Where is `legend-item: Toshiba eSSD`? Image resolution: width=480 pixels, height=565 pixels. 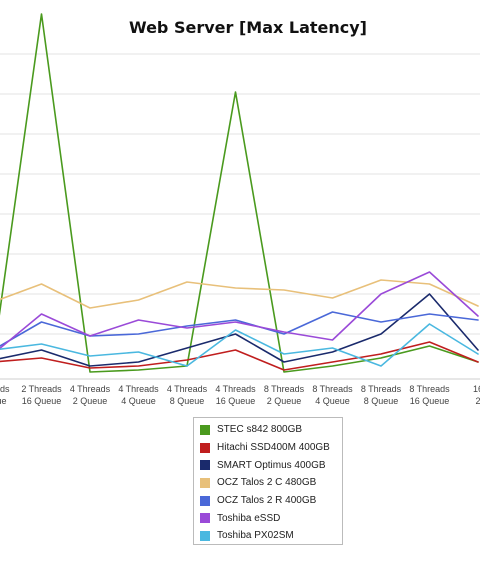 legend-item: Toshiba eSSD is located at coordinates (271, 518).